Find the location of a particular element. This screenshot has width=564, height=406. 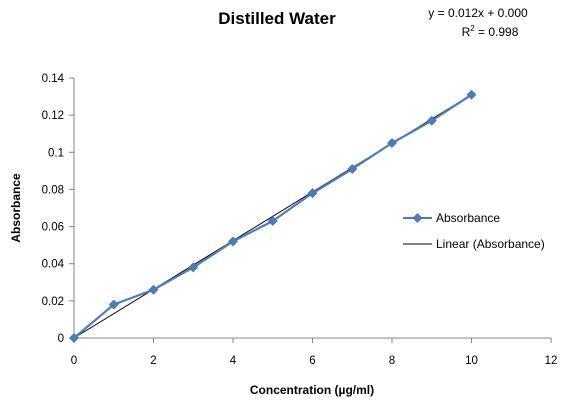

y-tick-label: 0.06 is located at coordinates (53, 228).